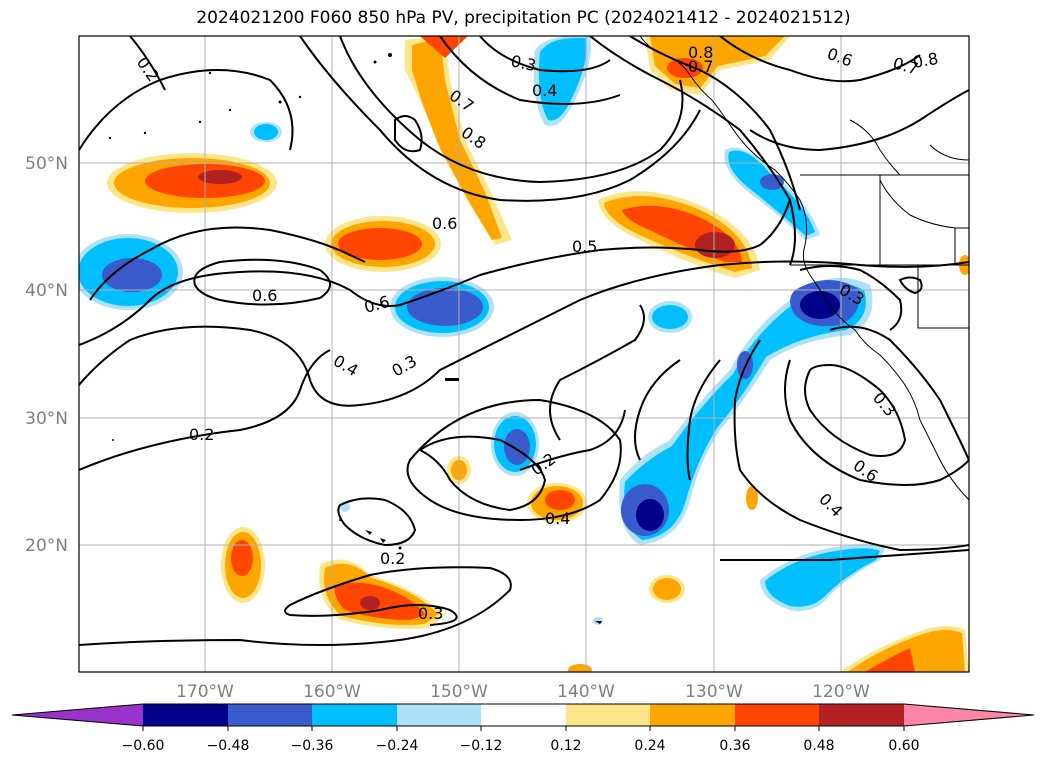  Describe the element at coordinates (46, 355) in the screenshot. I see `lat-ticks: 50°N 40°N 30°N 20°N` at that location.